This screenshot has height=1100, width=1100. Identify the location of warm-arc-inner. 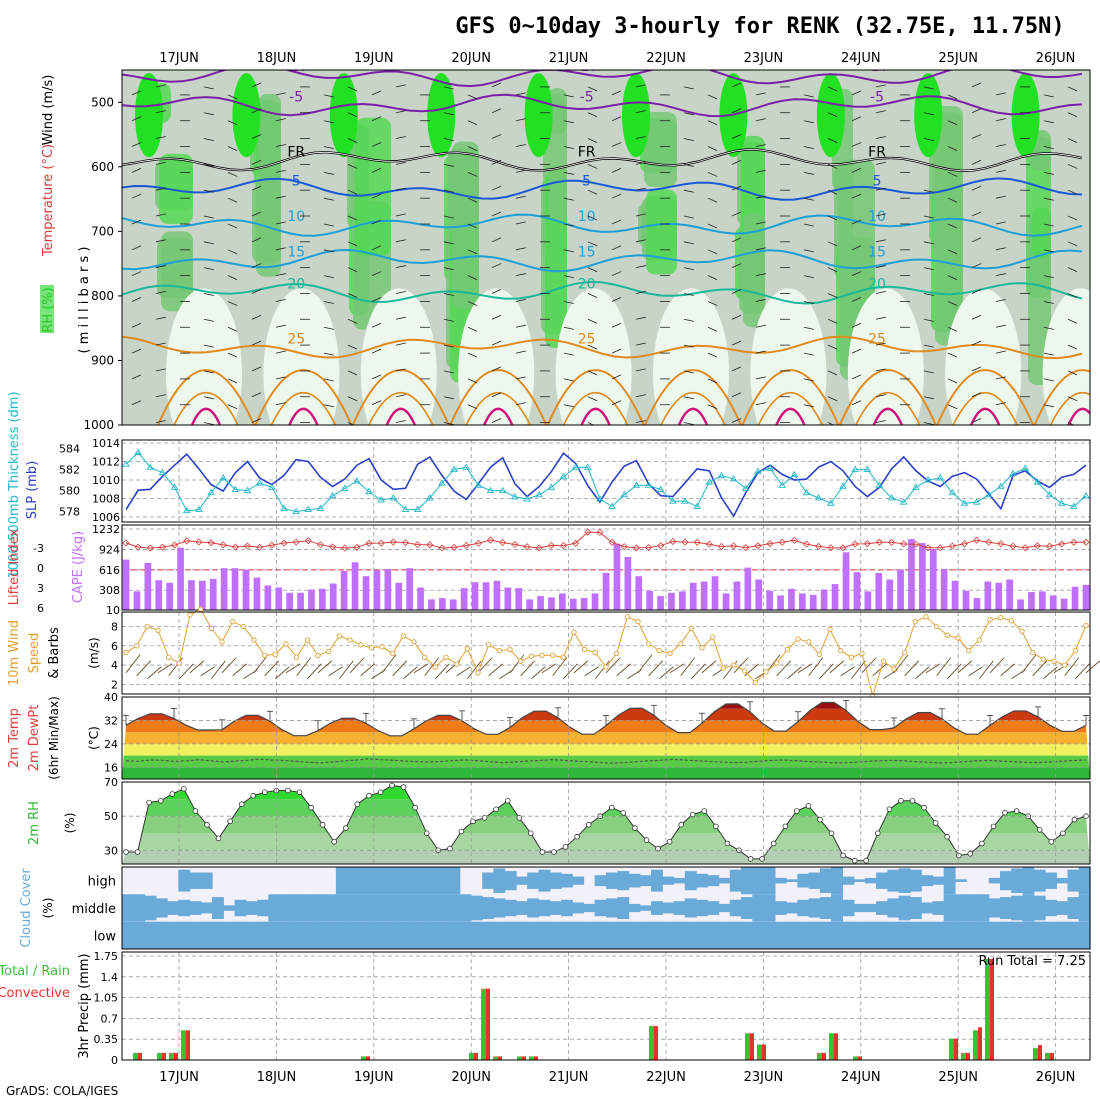
(1069, 408).